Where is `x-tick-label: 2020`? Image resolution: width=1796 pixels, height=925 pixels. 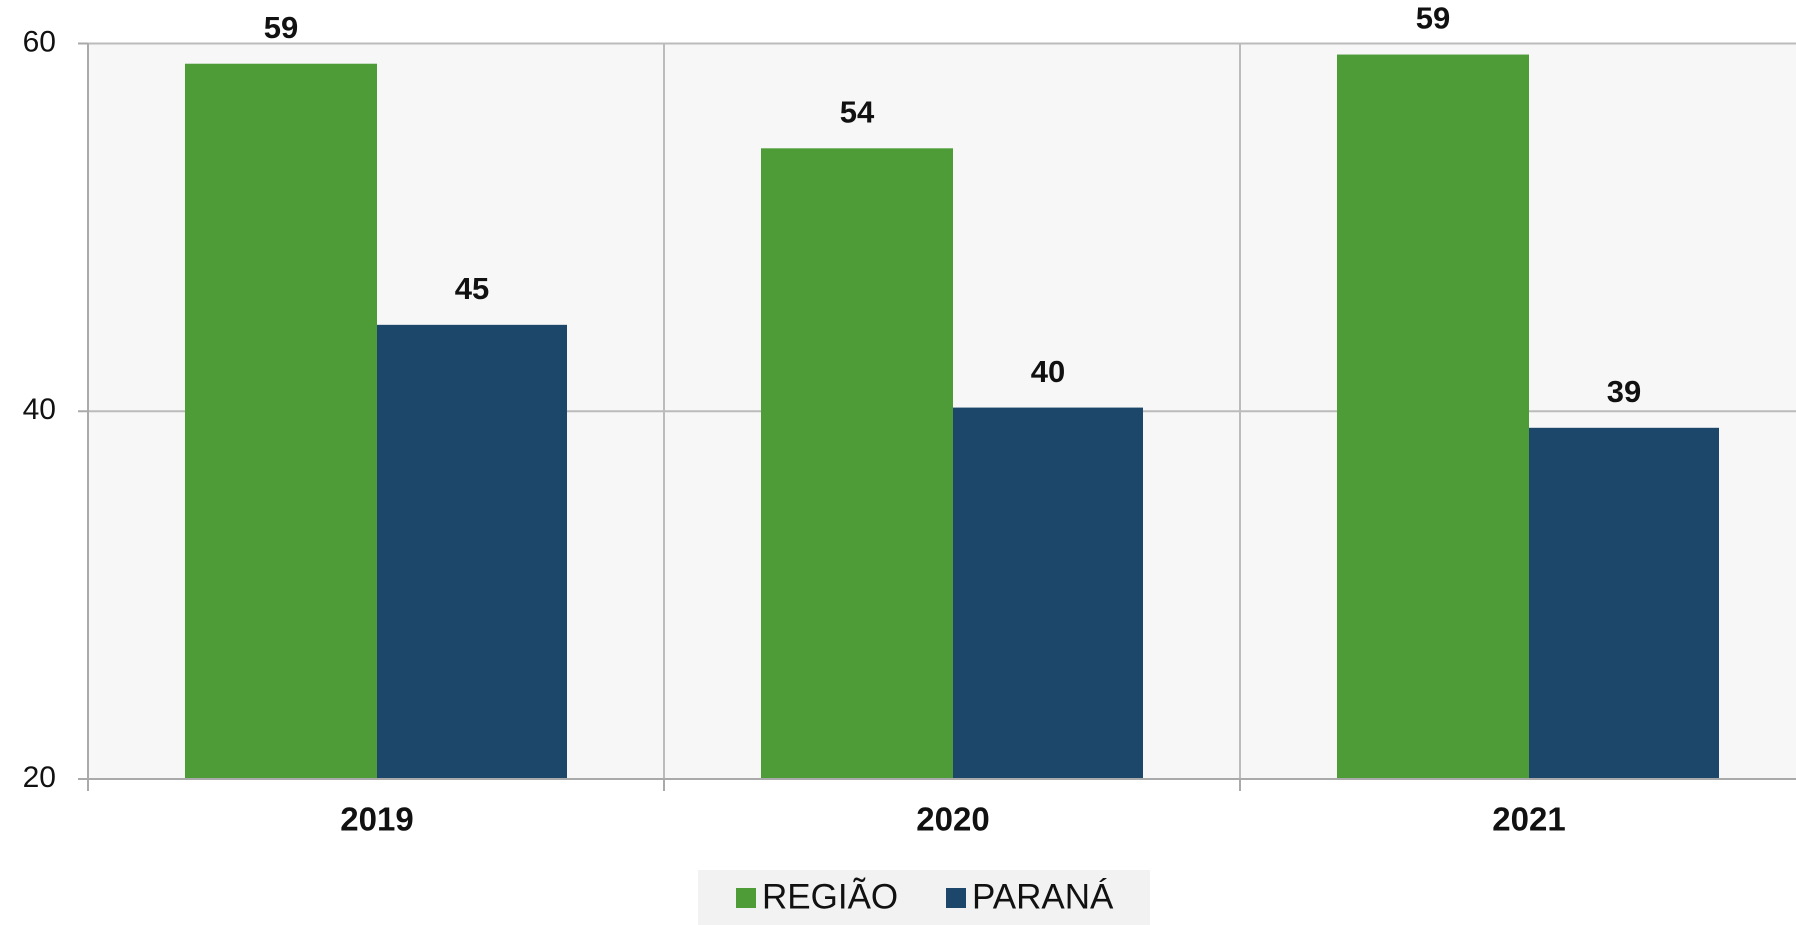 x-tick-label: 2020 is located at coordinates (952, 819).